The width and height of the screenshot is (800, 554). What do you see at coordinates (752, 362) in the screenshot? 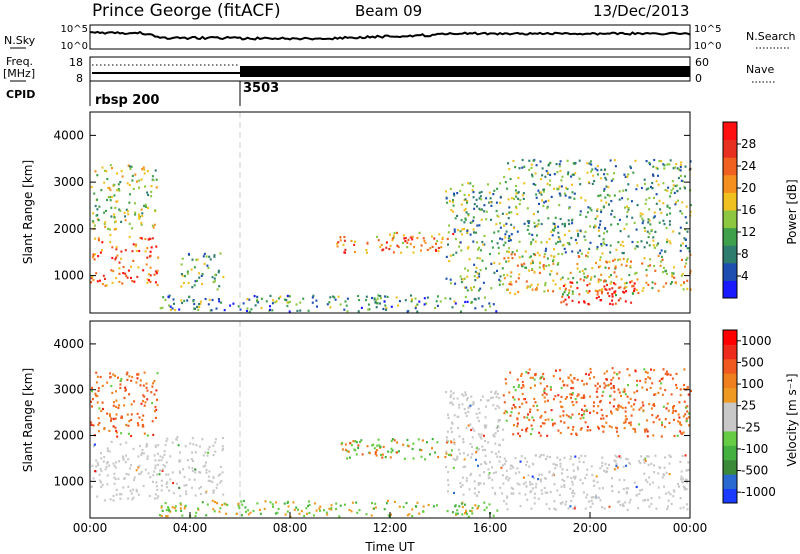
I see `velocity-colorbar-label-1: 500` at bounding box center [752, 362].